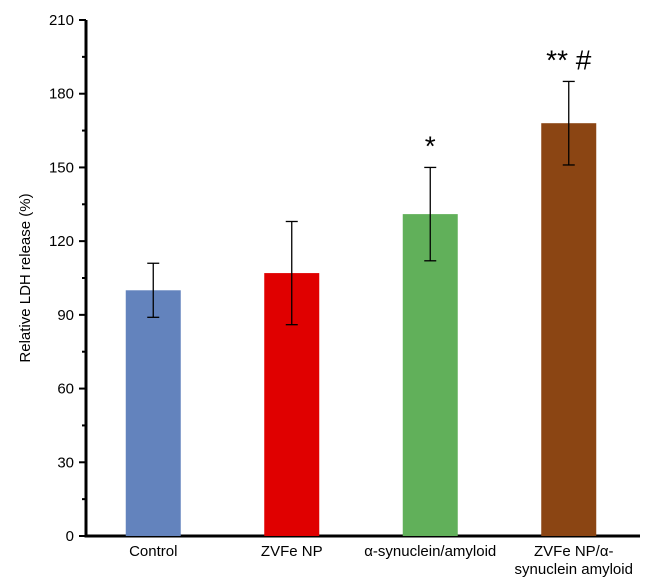 This screenshot has width=646, height=582. I want to click on x-category-label: synuclein amyloid, so click(574, 569).